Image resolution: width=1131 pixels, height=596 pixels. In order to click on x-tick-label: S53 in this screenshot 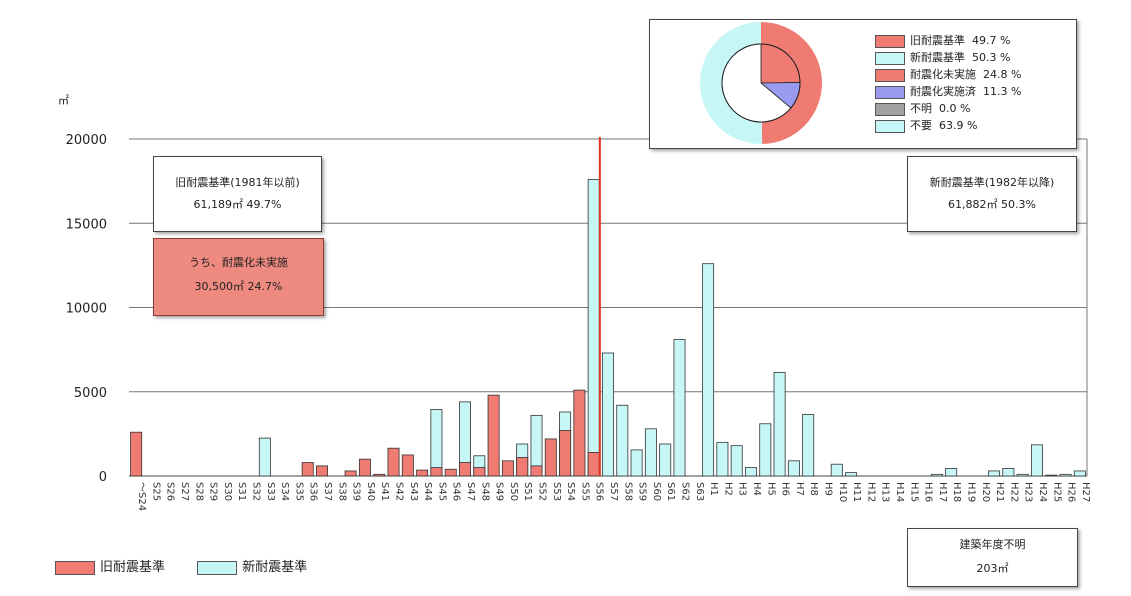, I will do `click(556, 491)`.